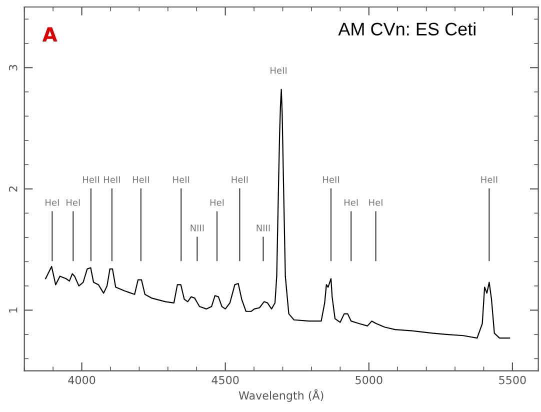 Image resolution: width=541 pixels, height=412 pixels. What do you see at coordinates (369, 380) in the screenshot?
I see `x-tick-label: 5000` at bounding box center [369, 380].